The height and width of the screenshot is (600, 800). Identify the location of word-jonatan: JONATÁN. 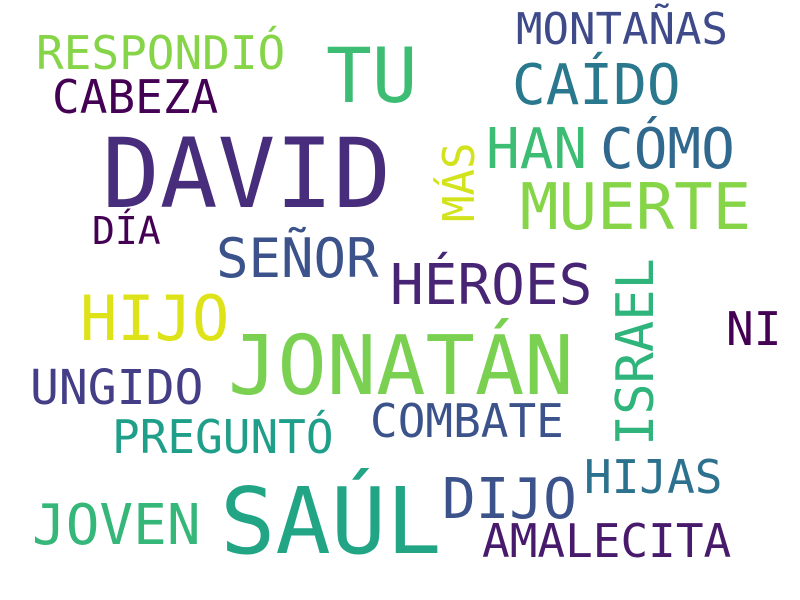
(401, 366).